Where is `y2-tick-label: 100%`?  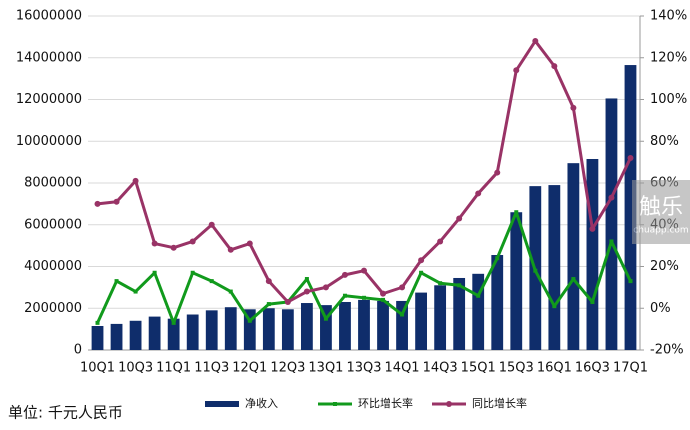
y2-tick-label: 100% is located at coordinates (668, 99).